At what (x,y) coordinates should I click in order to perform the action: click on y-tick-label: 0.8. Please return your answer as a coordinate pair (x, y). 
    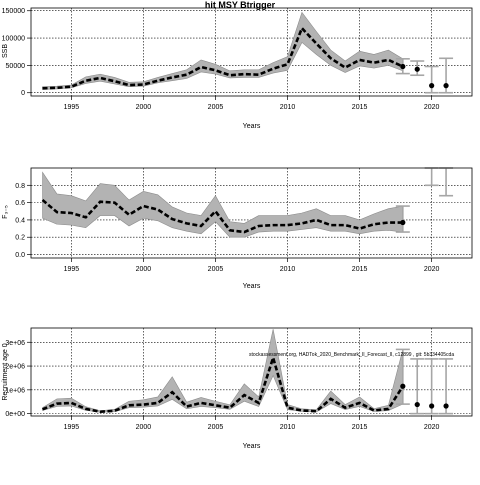
    Looking at the image, I should click on (20, 186).